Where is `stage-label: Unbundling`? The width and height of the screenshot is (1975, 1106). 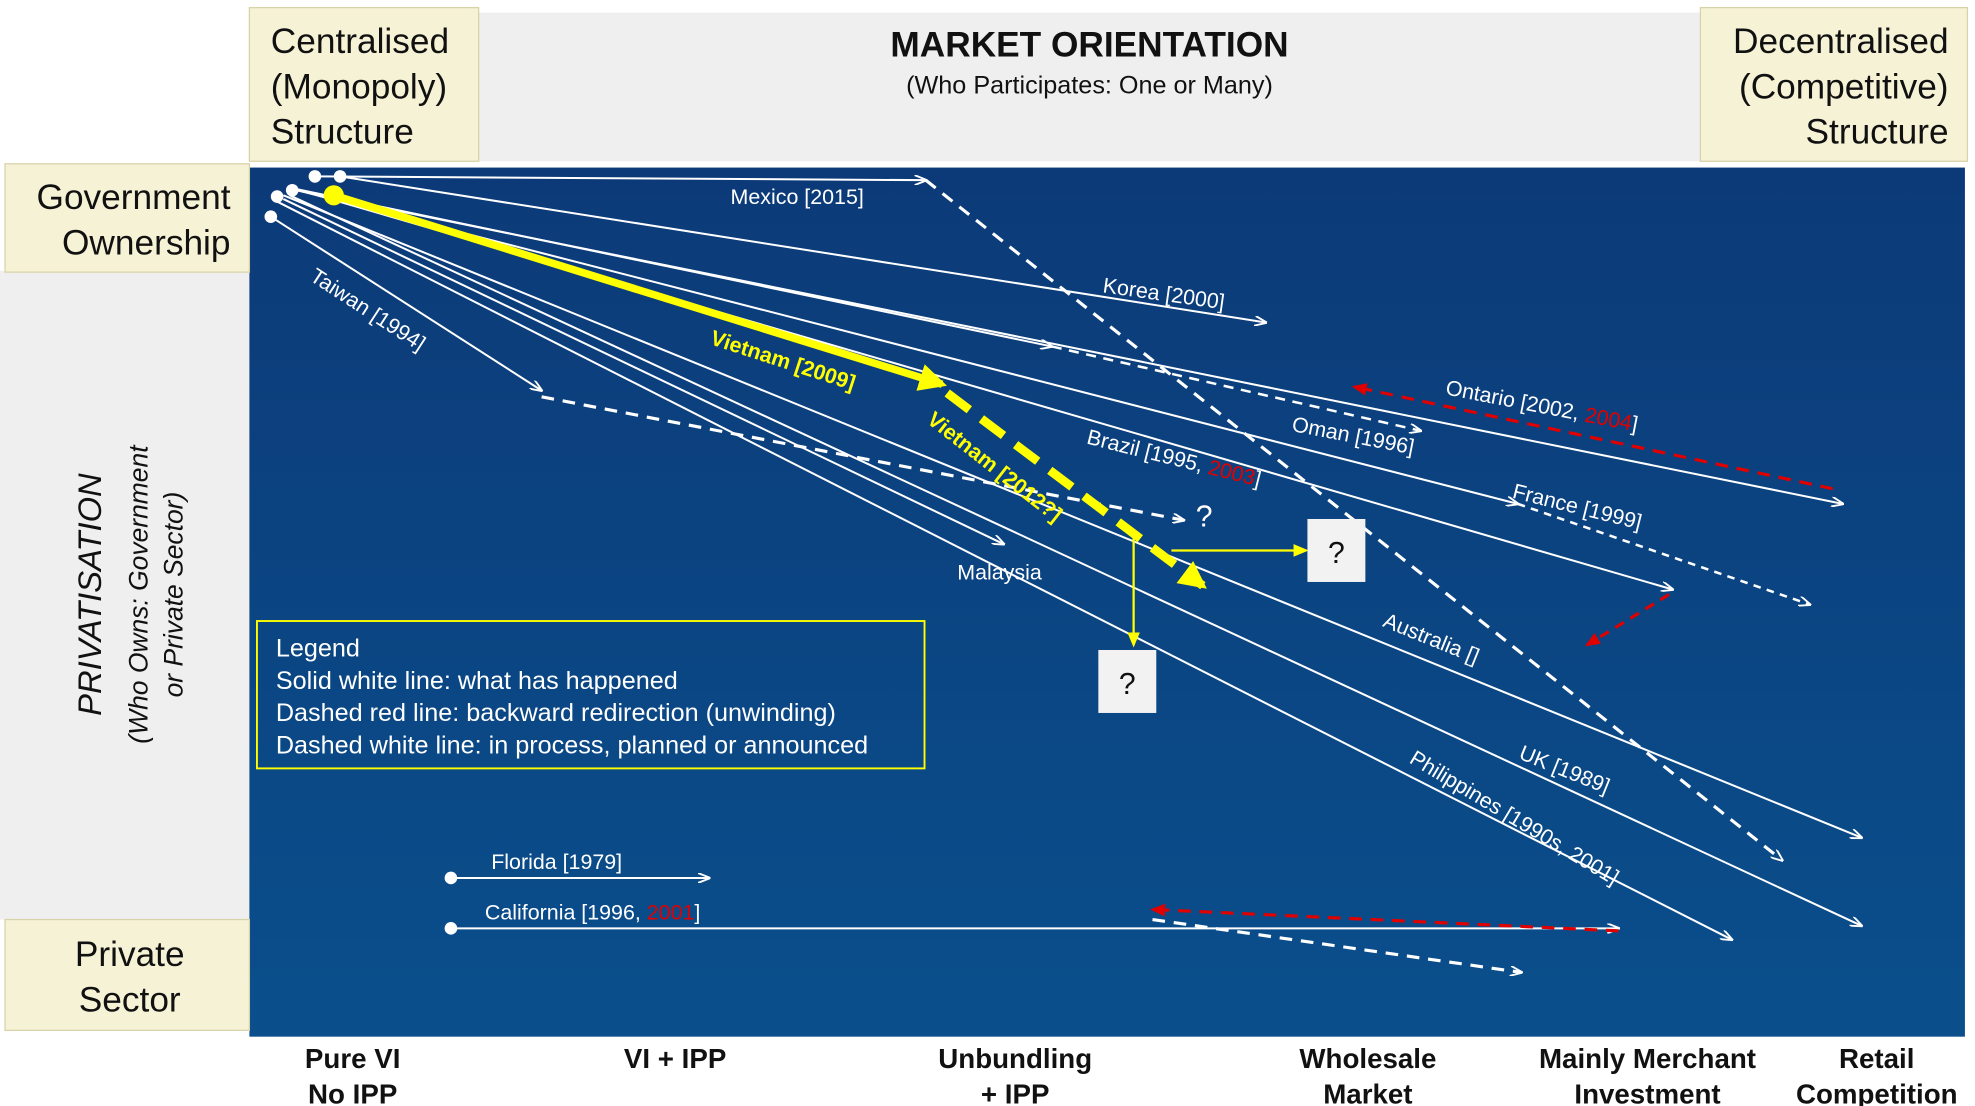
stage-label: Unbundling is located at coordinates (1015, 1058).